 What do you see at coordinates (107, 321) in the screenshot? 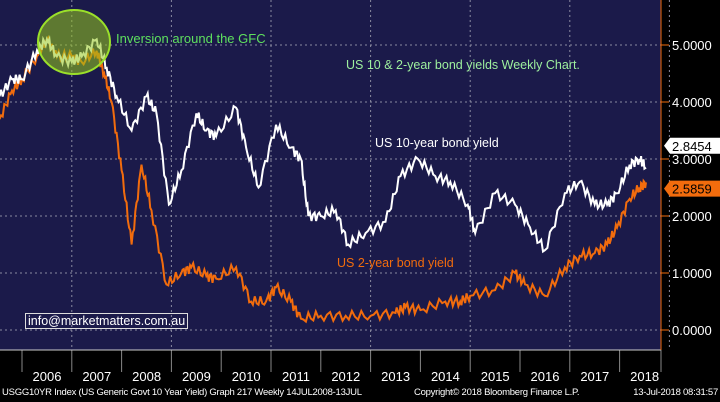
I see `watermark: info@marketmatters.com.au` at bounding box center [107, 321].